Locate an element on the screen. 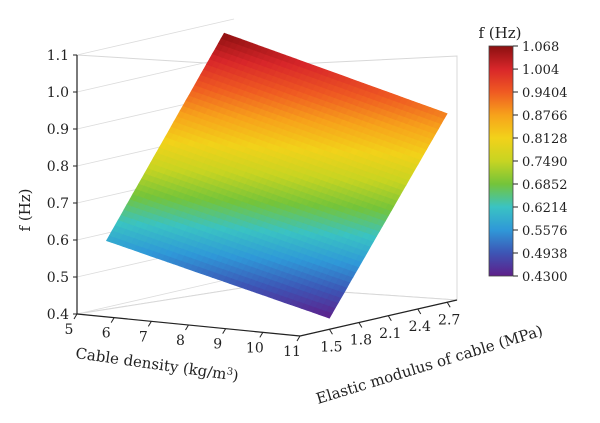 This screenshot has width=600, height=423. z-tick-label: 0.9 is located at coordinates (58, 130).